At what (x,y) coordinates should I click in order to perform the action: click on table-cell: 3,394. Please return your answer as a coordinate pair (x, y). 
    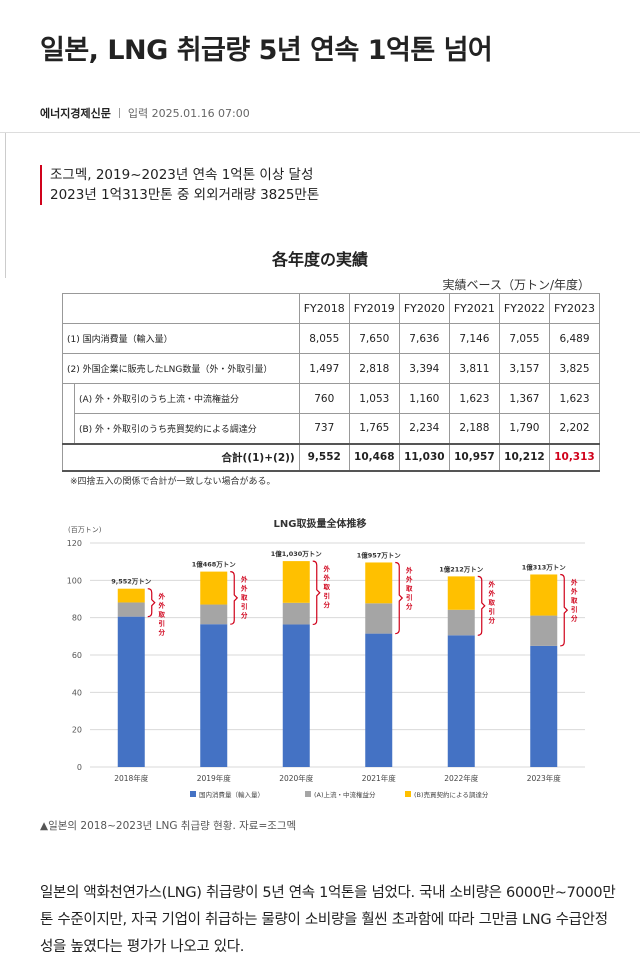
    Looking at the image, I should click on (424, 368).